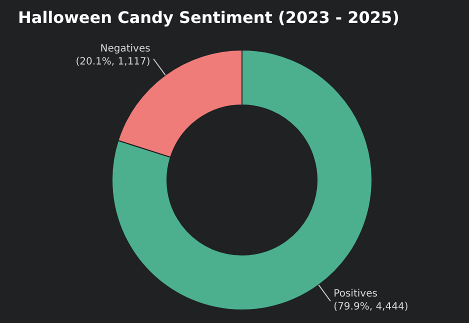 This screenshot has width=469, height=323. I want to click on slice-label: Negatives, so click(125, 48).